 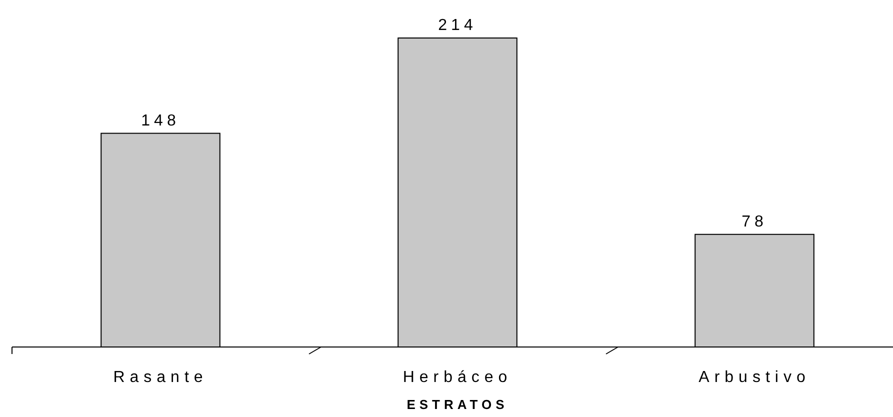 What do you see at coordinates (755, 221) in the screenshot?
I see `data-label: 78` at bounding box center [755, 221].